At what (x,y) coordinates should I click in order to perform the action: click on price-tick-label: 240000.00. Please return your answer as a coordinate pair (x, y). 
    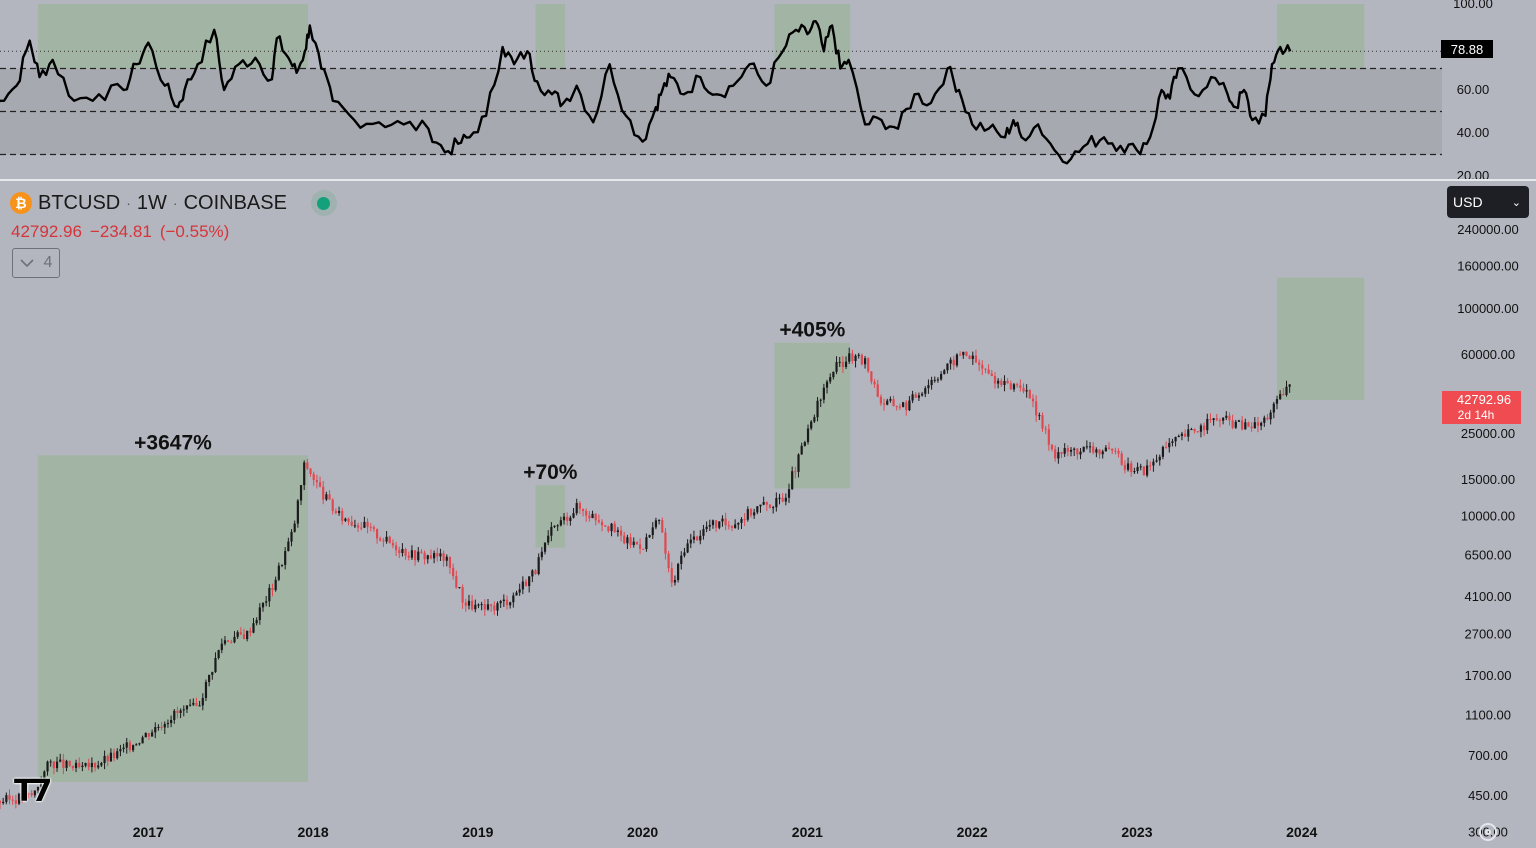
    Looking at the image, I should click on (1487, 229).